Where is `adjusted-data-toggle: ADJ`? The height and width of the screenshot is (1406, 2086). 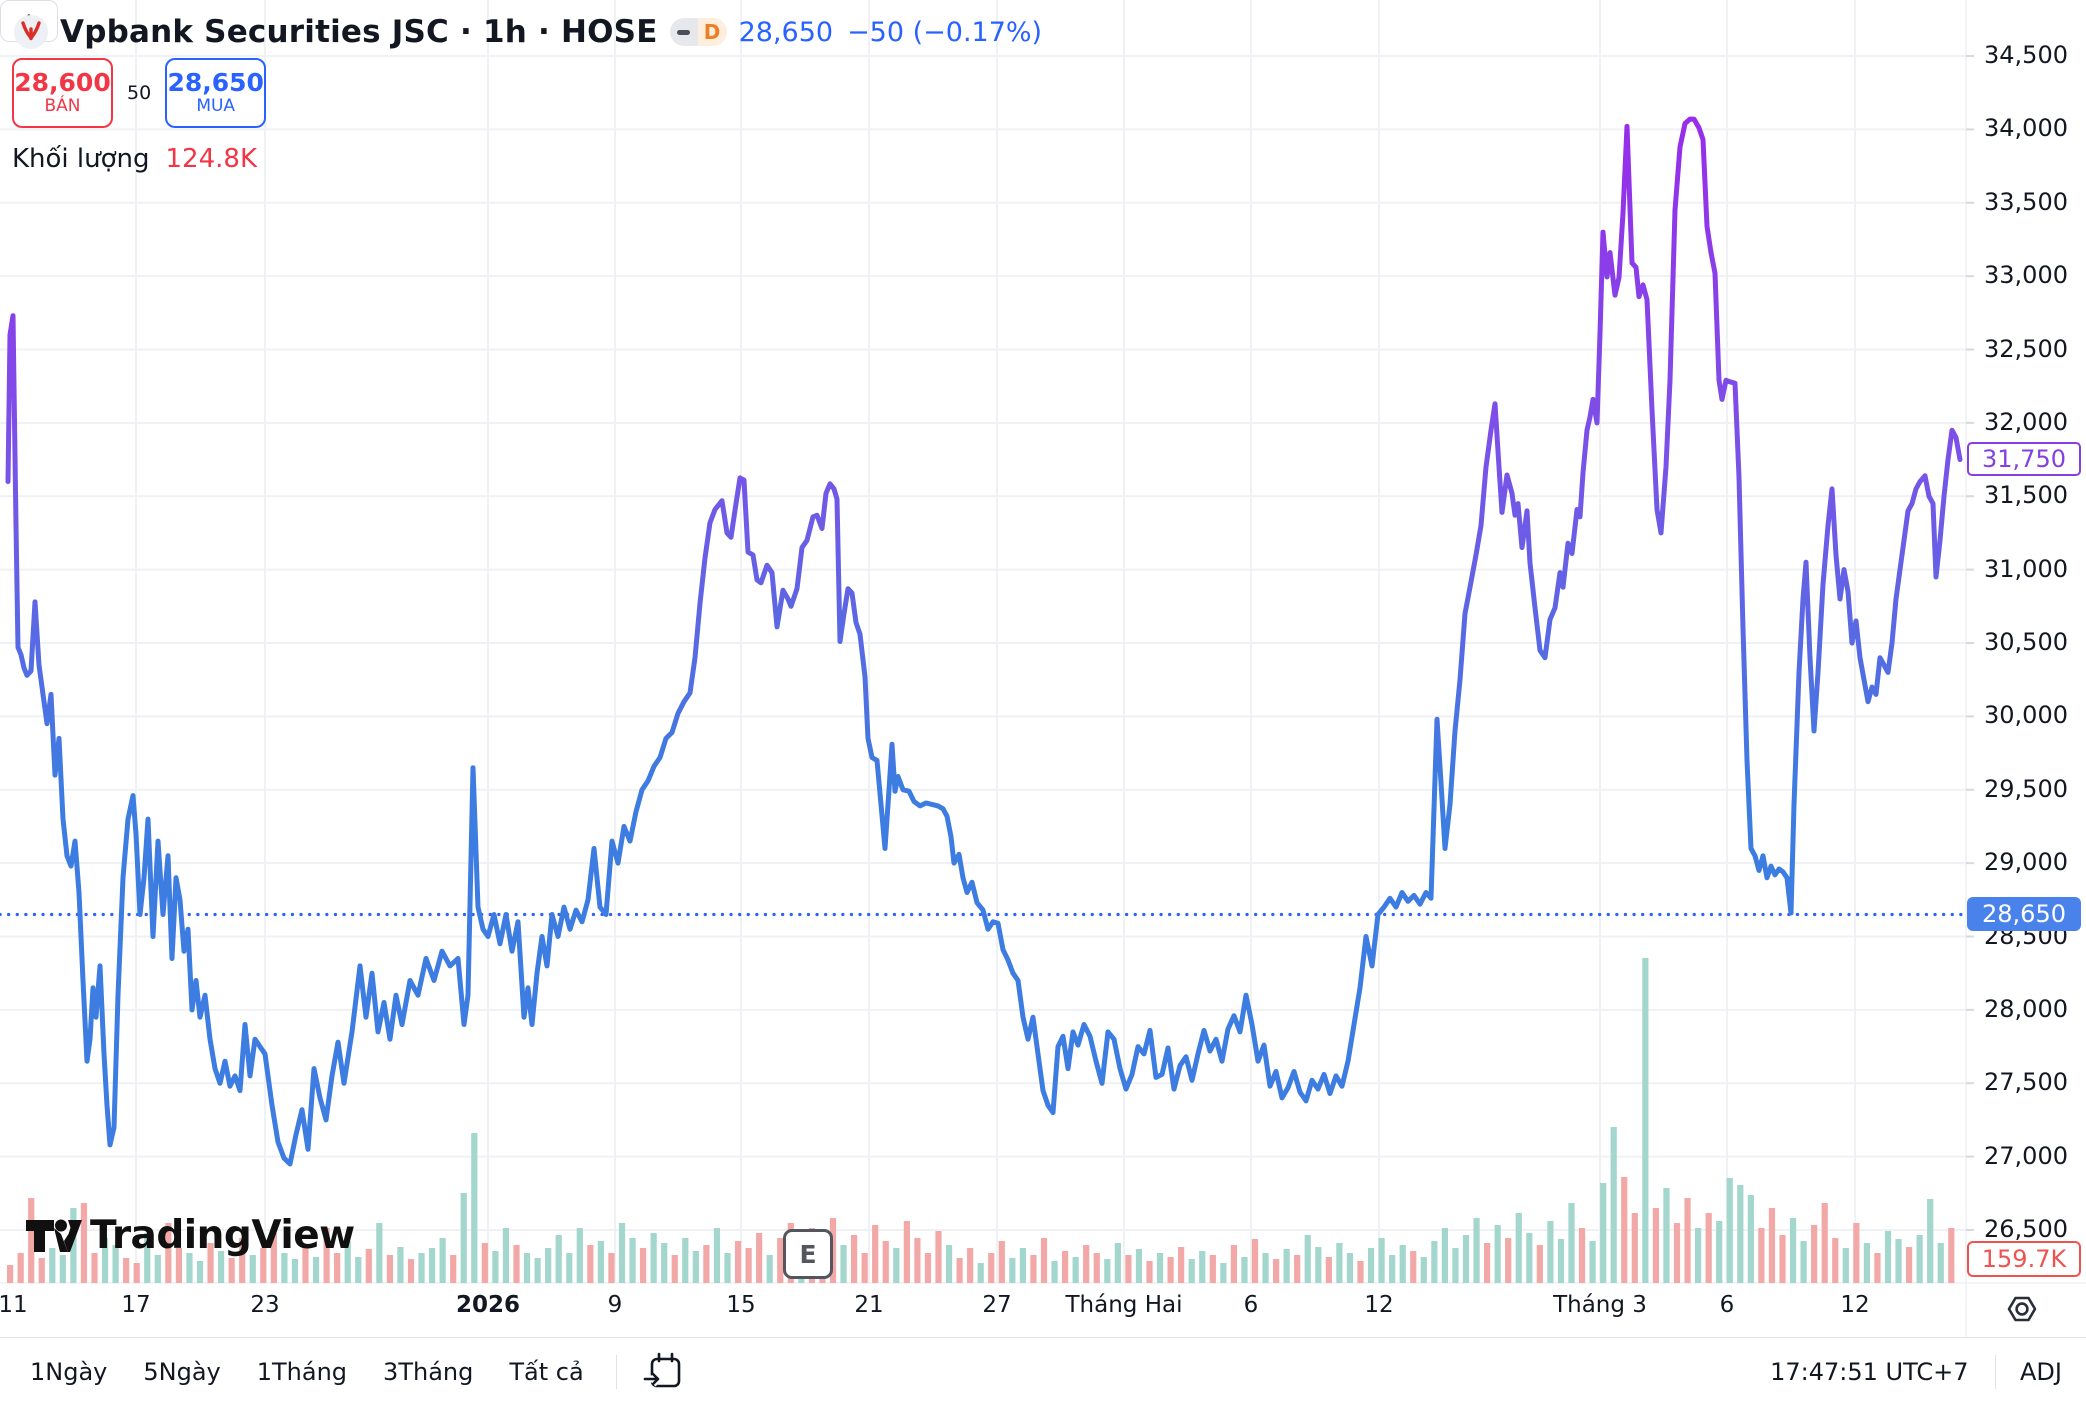 adjusted-data-toggle: ADJ is located at coordinates (2041, 1372).